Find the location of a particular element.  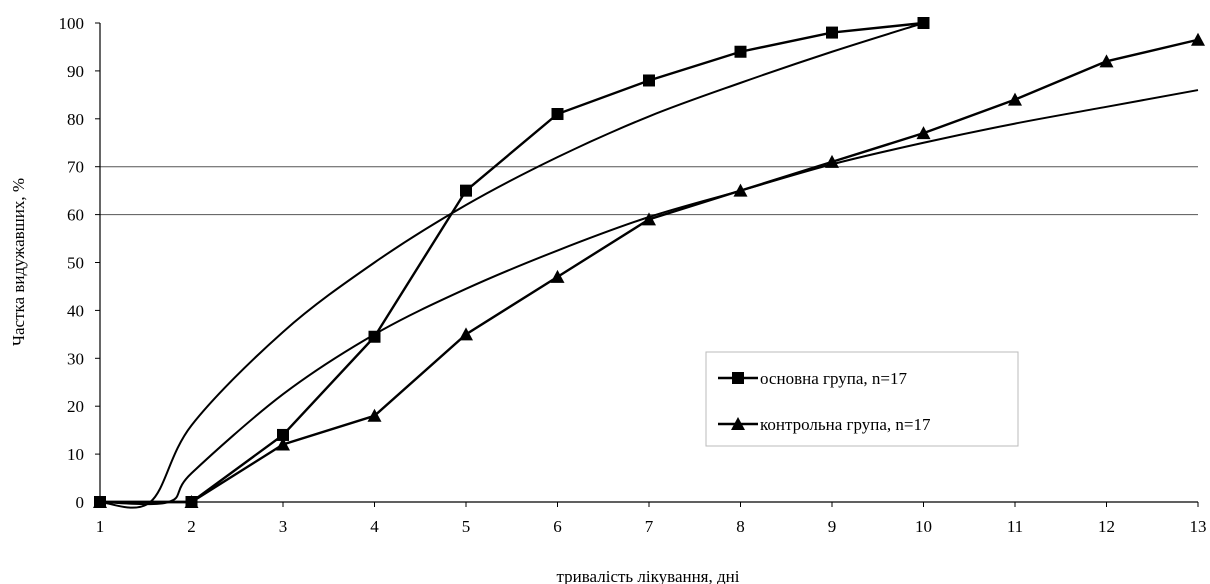

x-axis-title: тривалість лікування, дні is located at coordinates (648, 575).